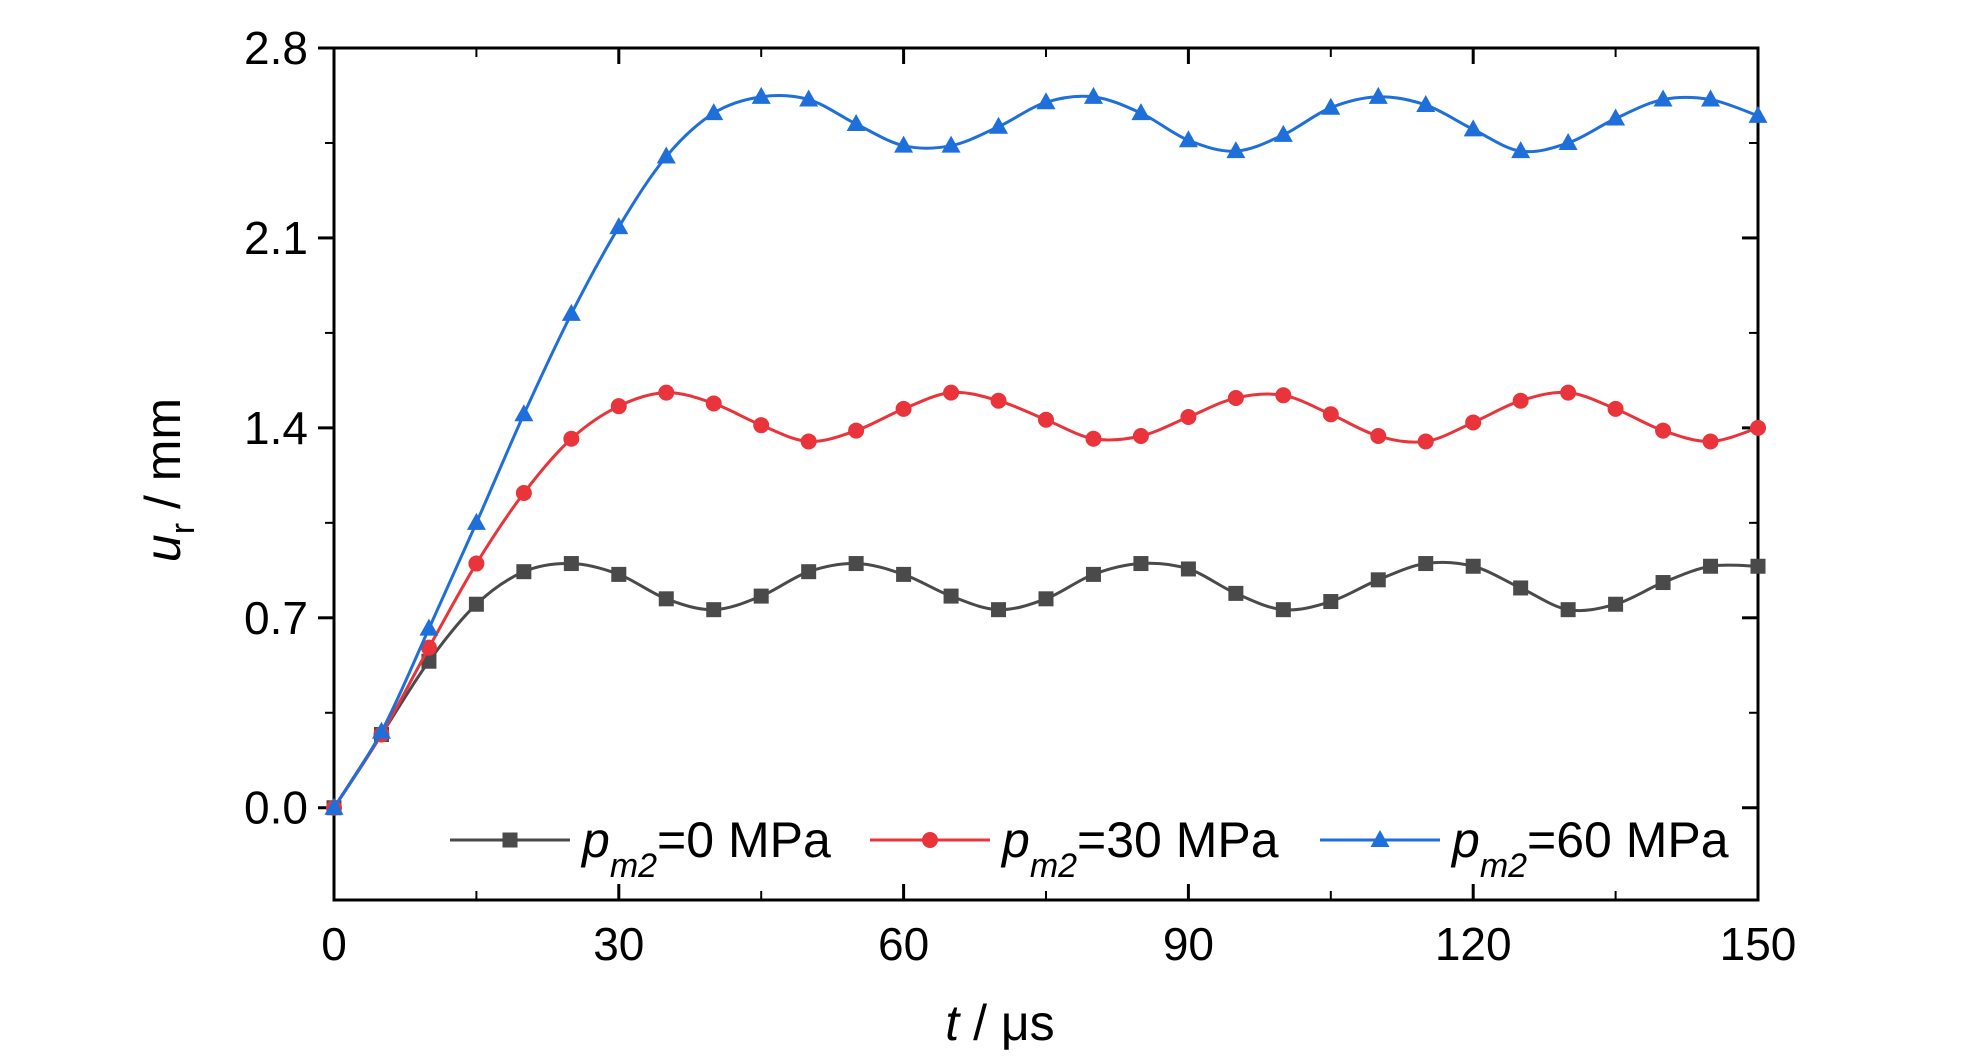  What do you see at coordinates (640, 848) in the screenshot?
I see `legend-item: pm2=0 MPa` at bounding box center [640, 848].